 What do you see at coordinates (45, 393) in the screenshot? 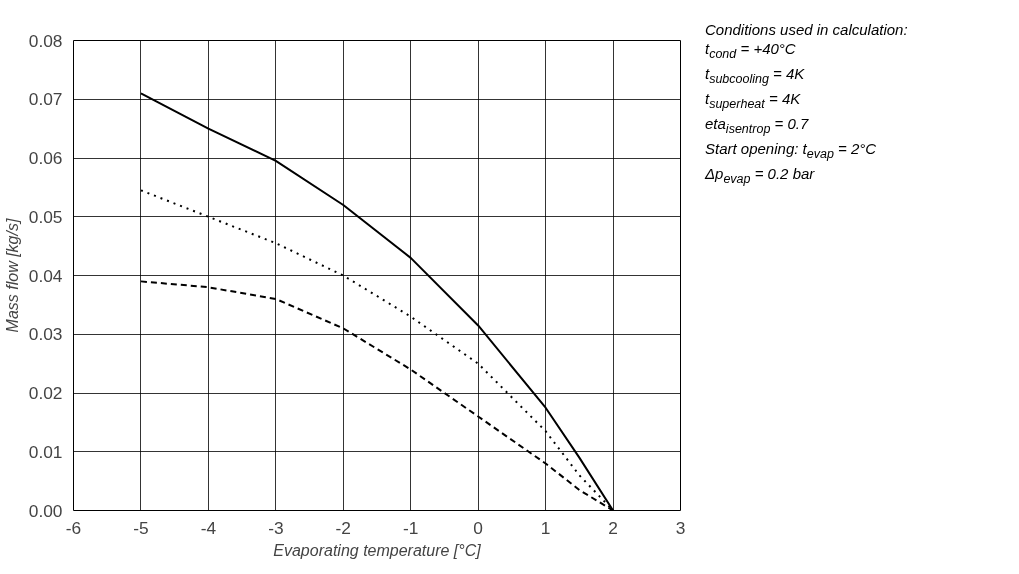
I see `y-tick-label: 0.02` at bounding box center [45, 393].